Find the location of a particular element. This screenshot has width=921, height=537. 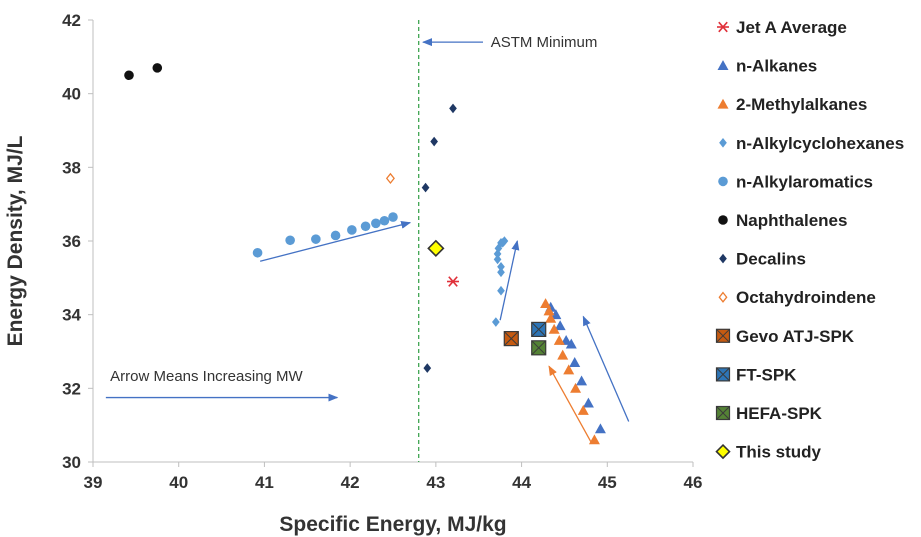

legend-item: Naphthalenes is located at coordinates (782, 220).